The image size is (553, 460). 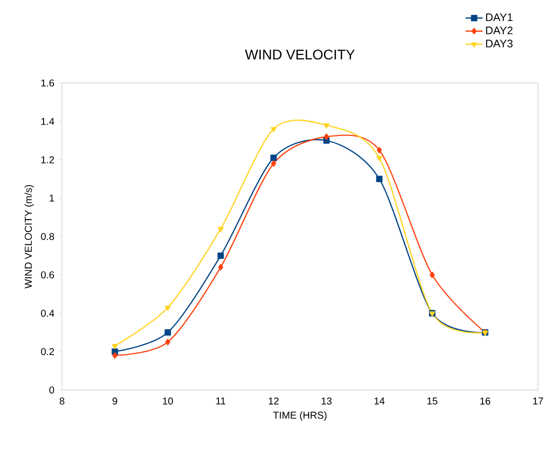 I want to click on y-axis-title: WIND VELOCITY (m/s), so click(x=29, y=236).